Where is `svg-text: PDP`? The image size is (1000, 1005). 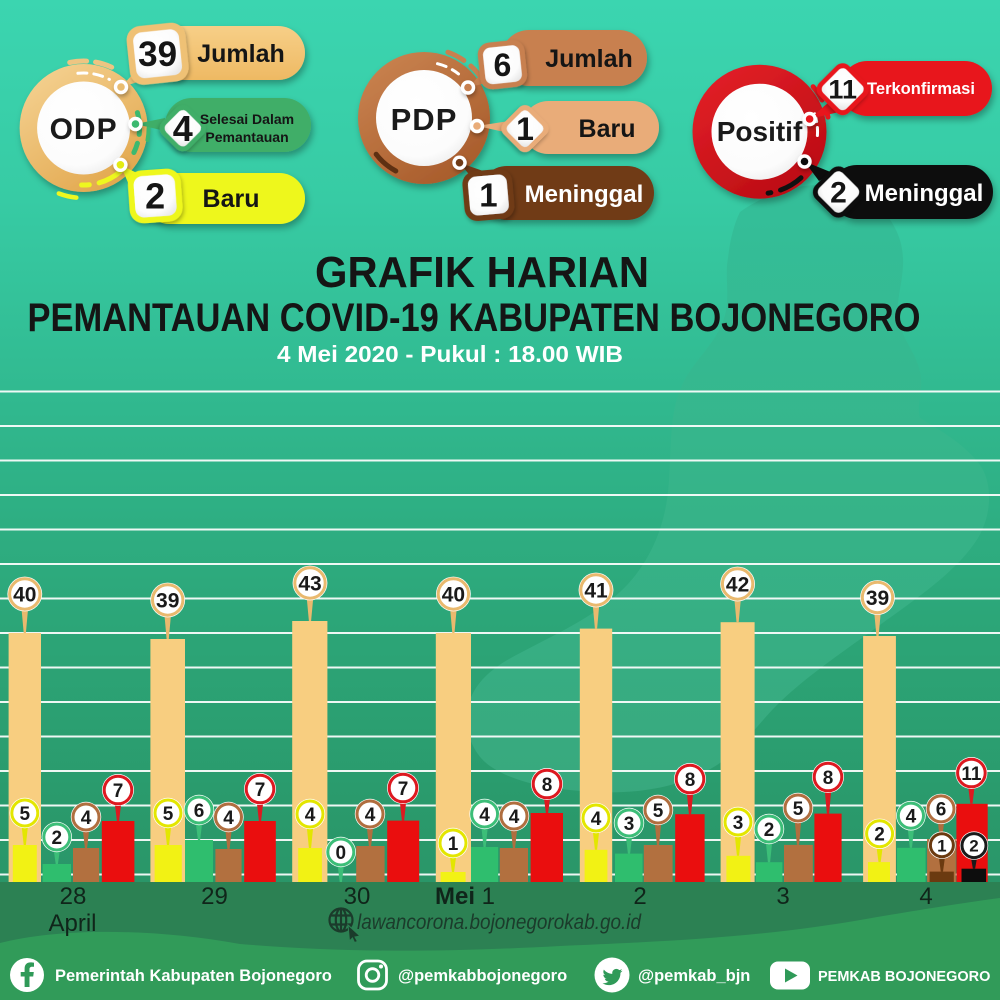 svg-text: PDP is located at coordinates (424, 119).